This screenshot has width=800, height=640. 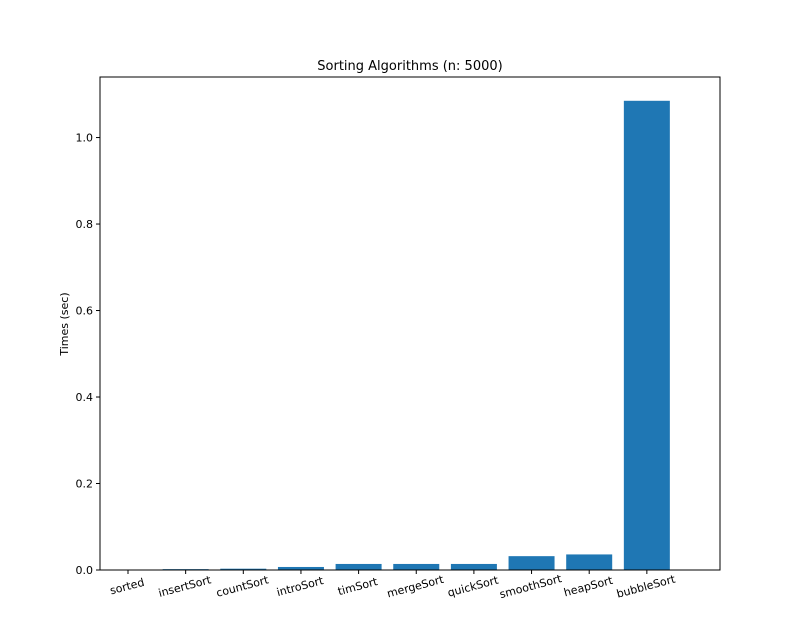 What do you see at coordinates (85, 138) in the screenshot?
I see `y-tick-label-5: 1.0` at bounding box center [85, 138].